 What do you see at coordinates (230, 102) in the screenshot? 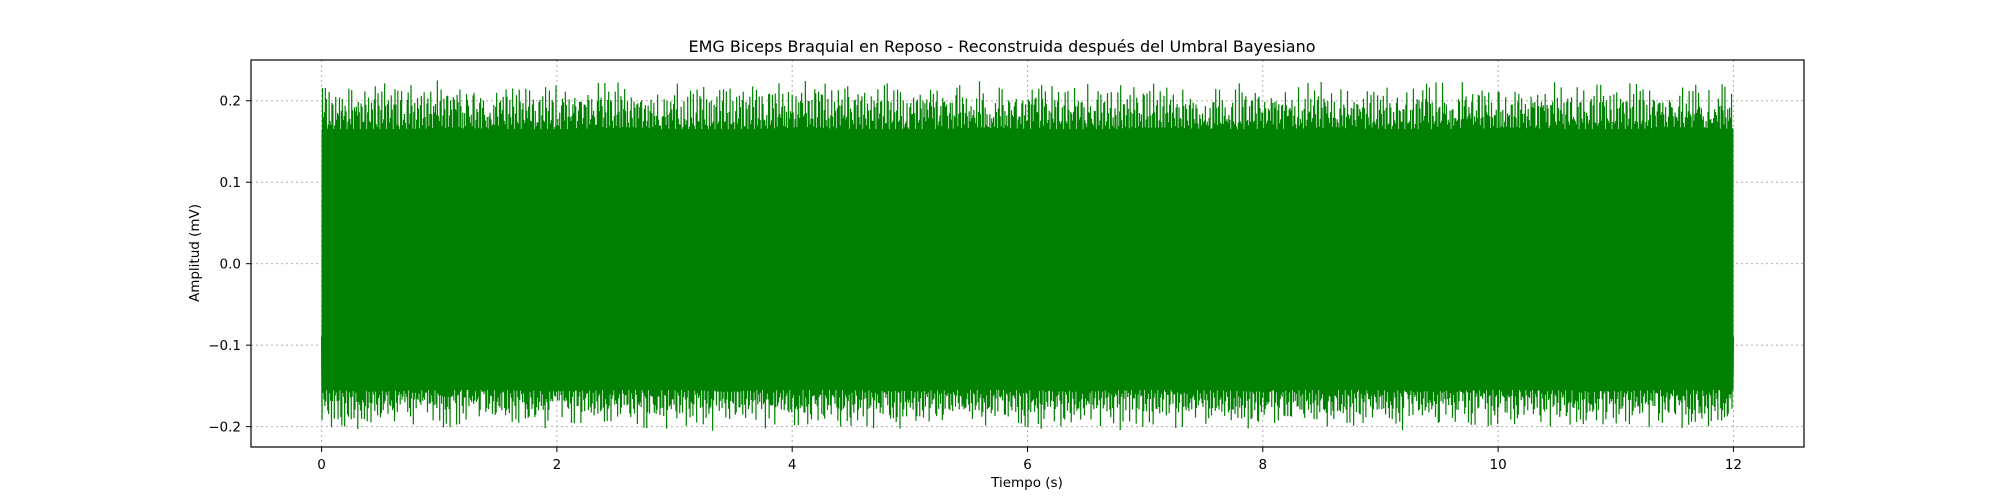
I see `y-tick-label: 0.2` at bounding box center [230, 102].